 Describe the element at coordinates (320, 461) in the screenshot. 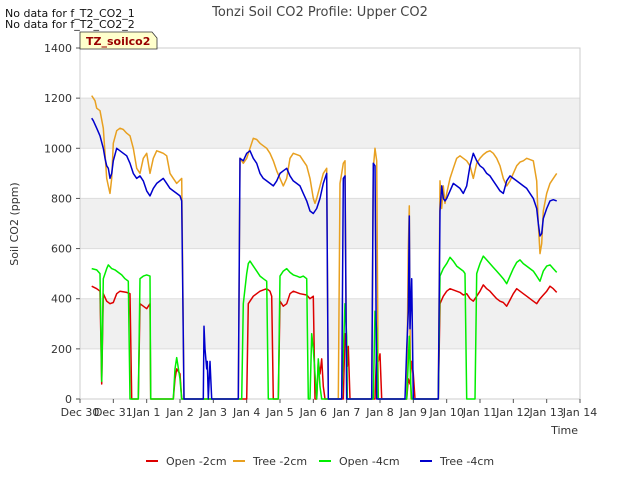

I see `legend: Open -2cm Tree -2cm Open -4cm Tree -4cm` at that location.